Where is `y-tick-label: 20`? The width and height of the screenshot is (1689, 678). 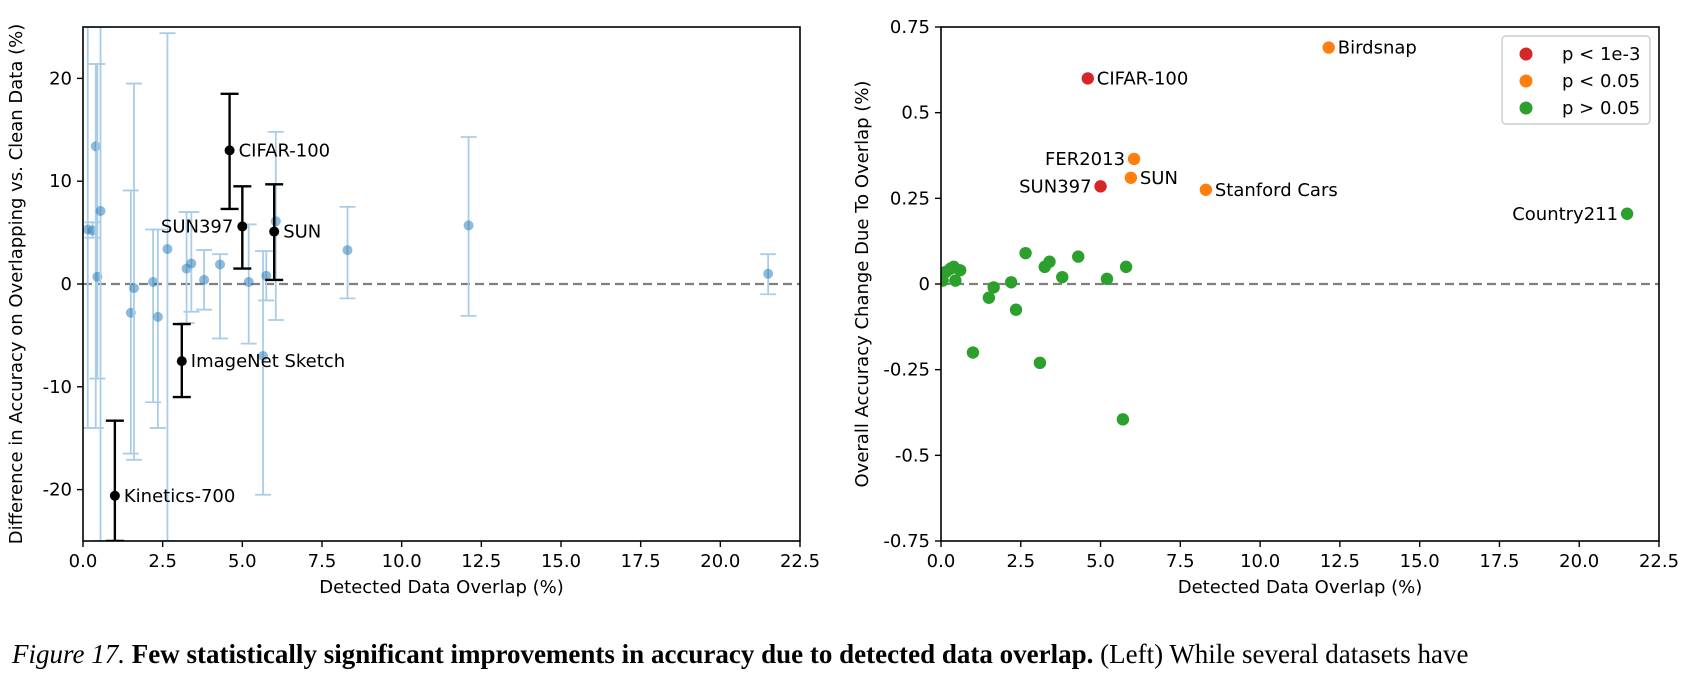 y-tick-label: 20 is located at coordinates (60, 78).